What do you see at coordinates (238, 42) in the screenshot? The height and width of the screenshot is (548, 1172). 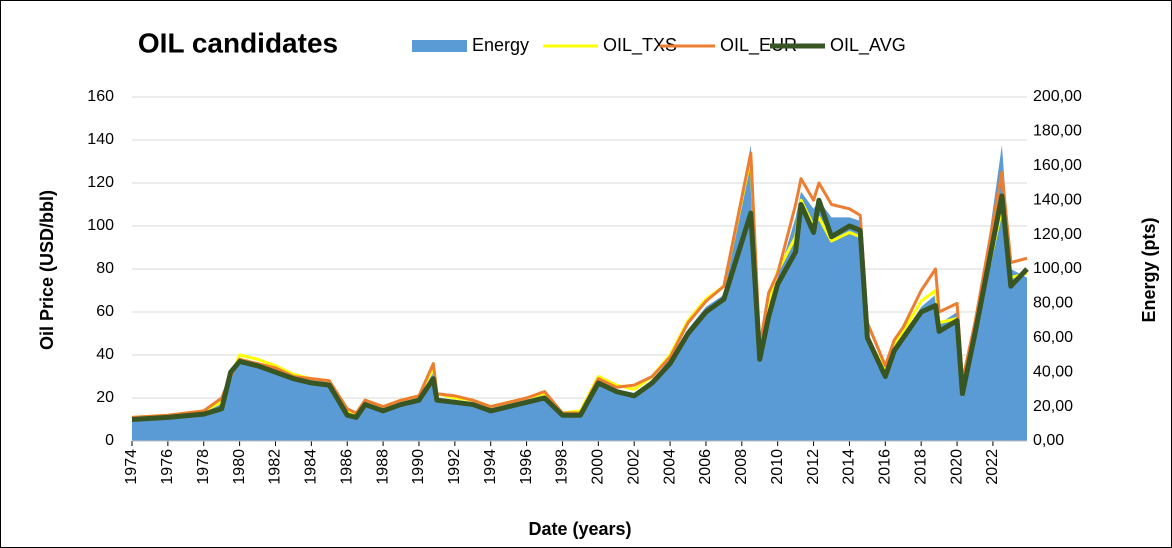 I see `chart-title: OIL candidates` at bounding box center [238, 42].